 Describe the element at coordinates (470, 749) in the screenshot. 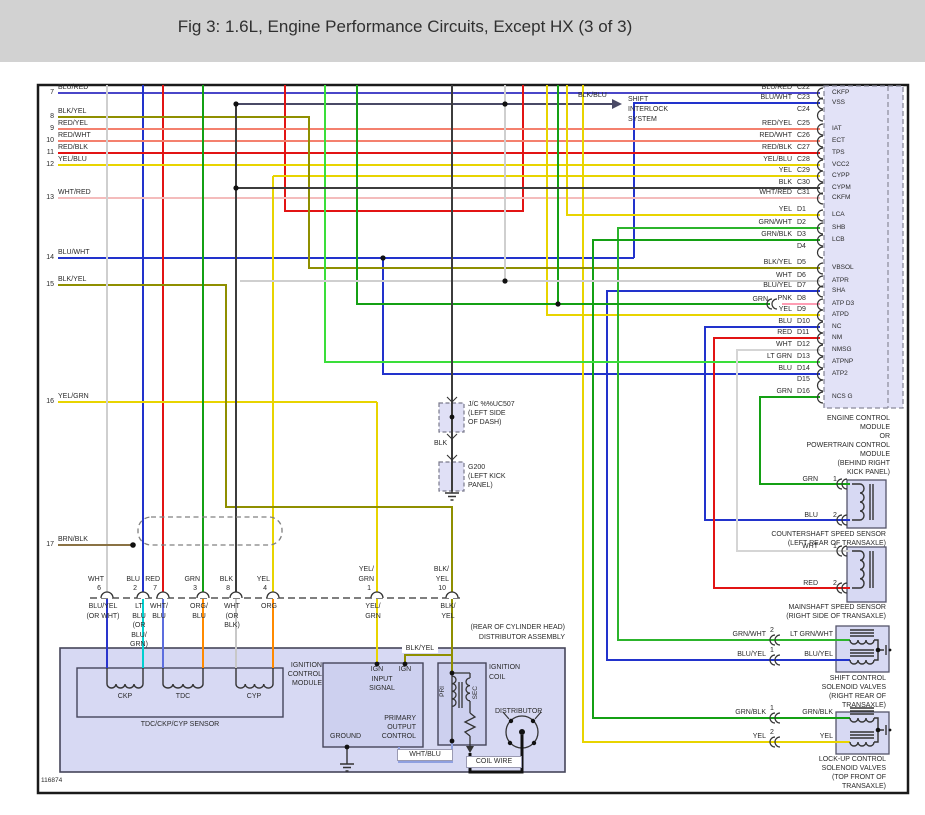

I see `coil-output-arrow` at that location.